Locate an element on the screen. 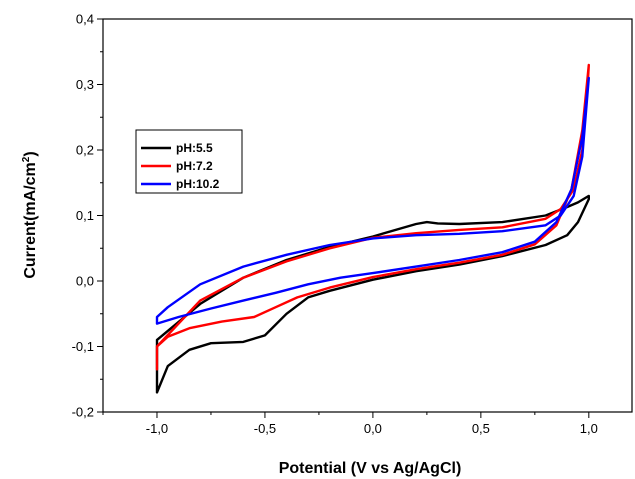  legend-label-3: pH:10.2 is located at coordinates (198, 184).